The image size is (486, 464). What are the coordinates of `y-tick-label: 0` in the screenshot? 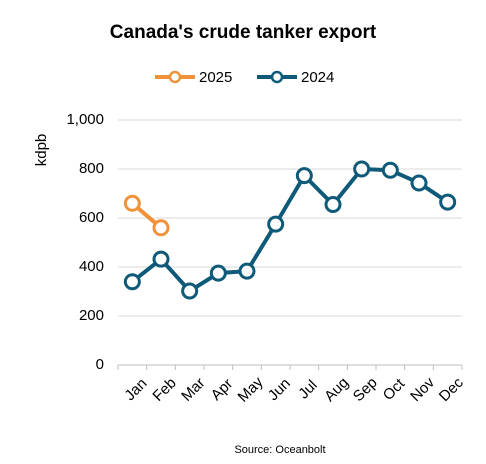 It's located at (100, 364).